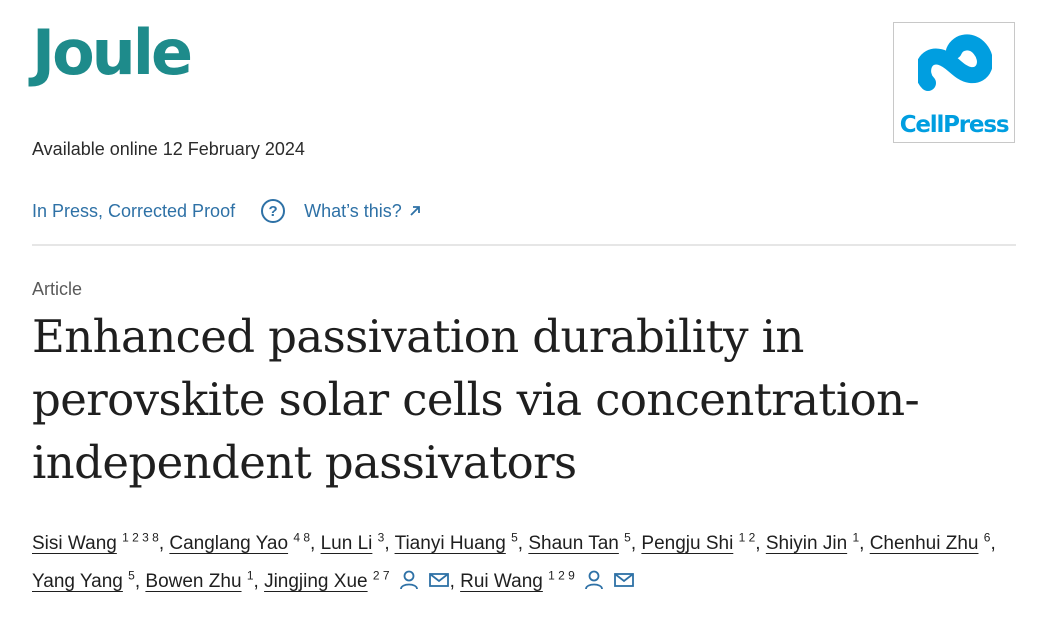 Image resolution: width=1047 pixels, height=619 pixels. I want to click on publication-status: In Press, Corrected Proof ? What’s this?, so click(227, 211).